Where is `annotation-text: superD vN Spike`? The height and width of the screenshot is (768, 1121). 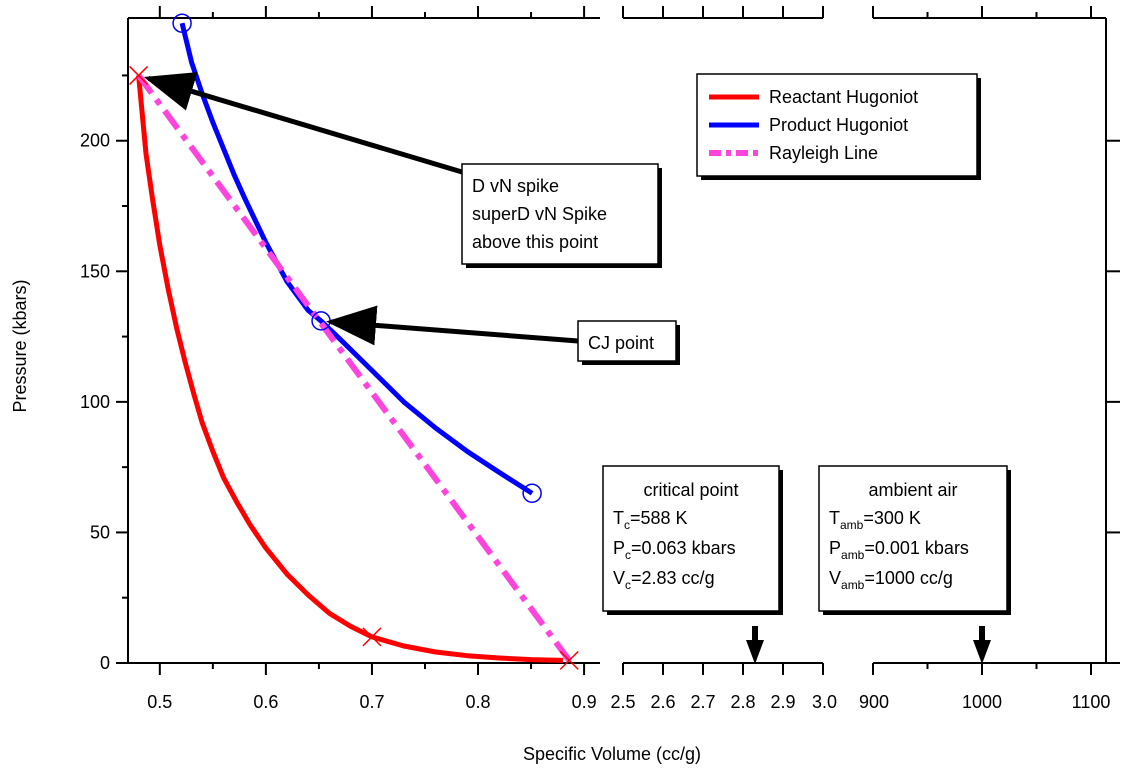 annotation-text: superD vN Spike is located at coordinates (539, 214).